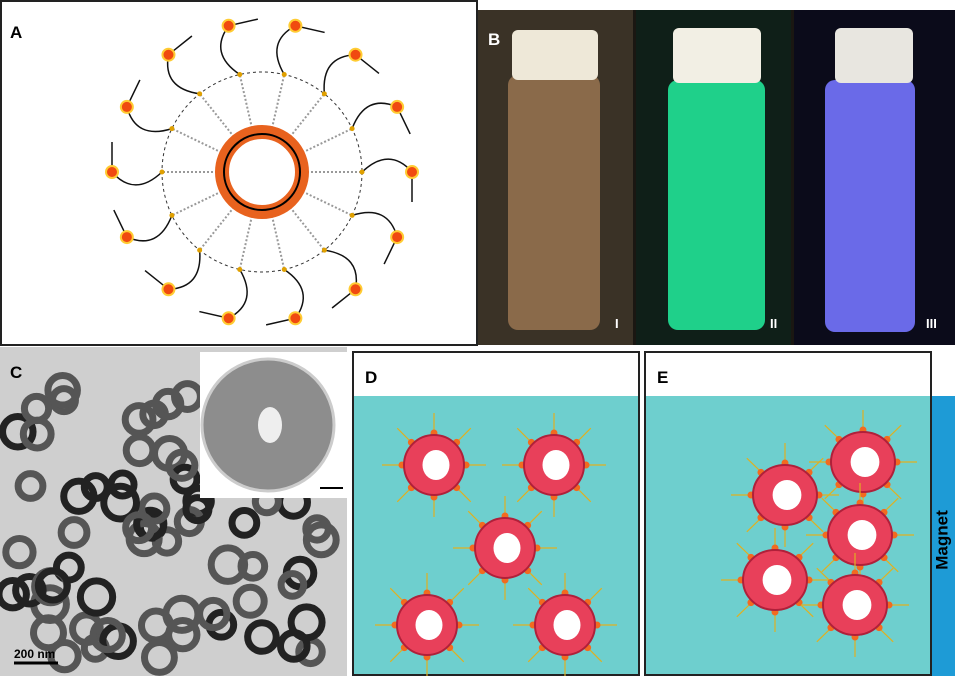 This screenshot has height=676, width=955. I want to click on panel-label: B, so click(494, 39).